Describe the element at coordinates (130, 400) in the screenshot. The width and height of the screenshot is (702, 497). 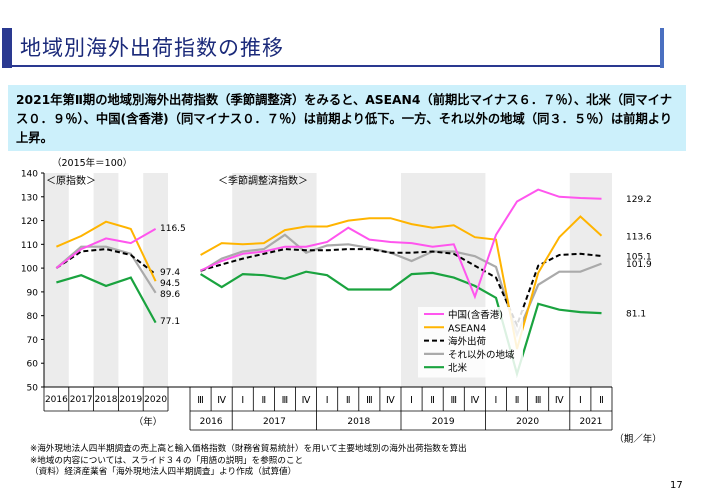
I see `annual-x-tick-label: 2019` at that location.